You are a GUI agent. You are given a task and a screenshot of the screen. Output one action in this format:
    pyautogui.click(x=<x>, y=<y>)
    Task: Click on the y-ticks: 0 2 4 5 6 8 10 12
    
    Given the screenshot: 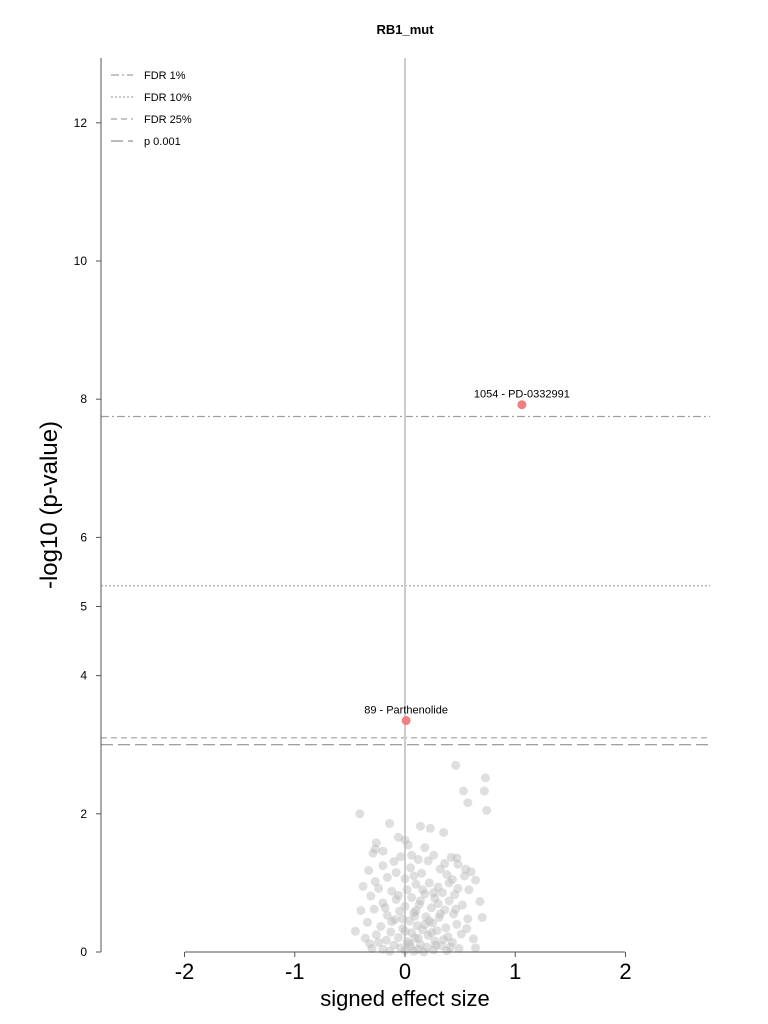 What is the action you would take?
    pyautogui.click(x=87, y=537)
    